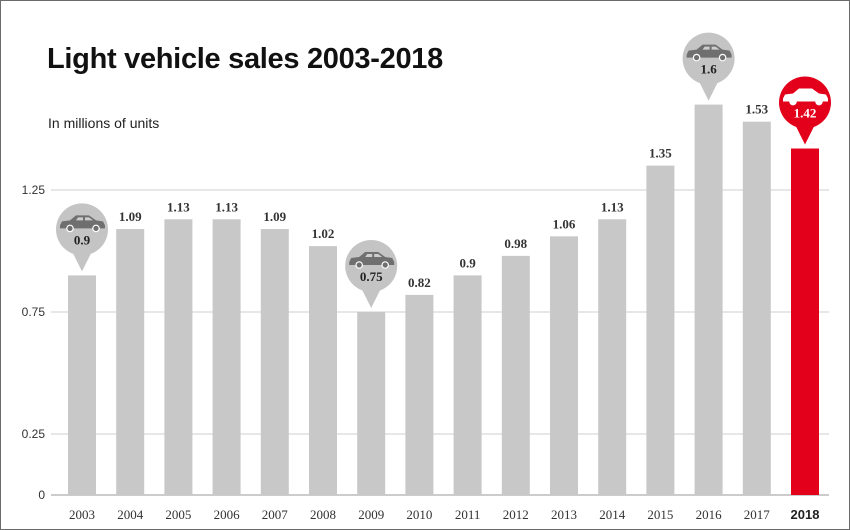 Image resolution: width=850 pixels, height=530 pixels. Describe the element at coordinates (756, 109) in the screenshot. I see `bar-value-label: 1.53` at that location.